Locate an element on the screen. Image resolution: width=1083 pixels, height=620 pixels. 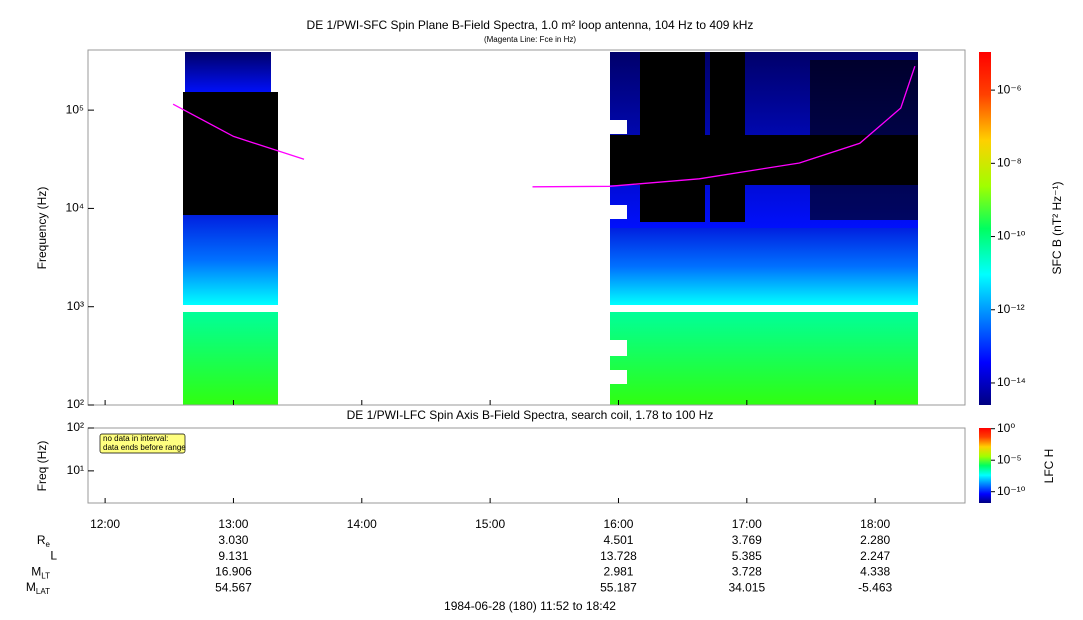
bottom-panel-frame is located at coordinates (526, 465).